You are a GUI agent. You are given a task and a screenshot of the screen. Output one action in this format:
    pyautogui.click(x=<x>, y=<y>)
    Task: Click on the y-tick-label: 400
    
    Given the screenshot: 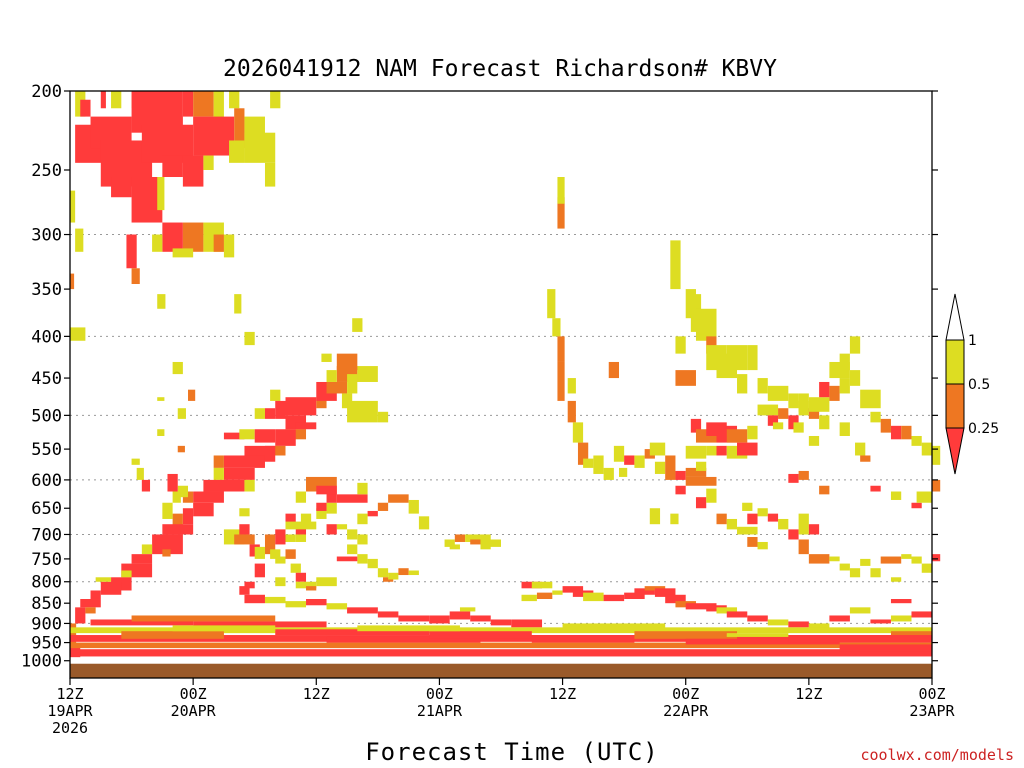 What is the action you would take?
    pyautogui.click(x=46, y=337)
    